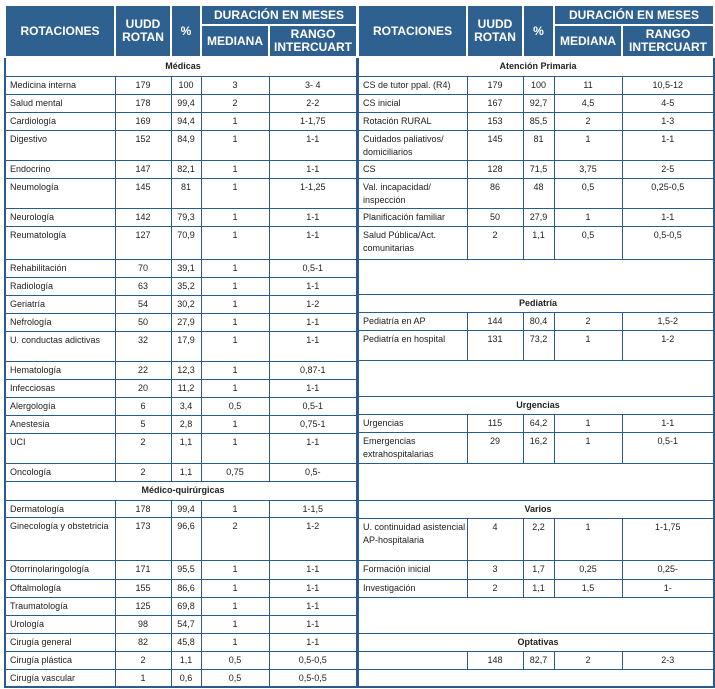 Image resolution: width=715 pixels, height=689 pixels. I want to click on rotacion-cell: Hematología, so click(60, 370).